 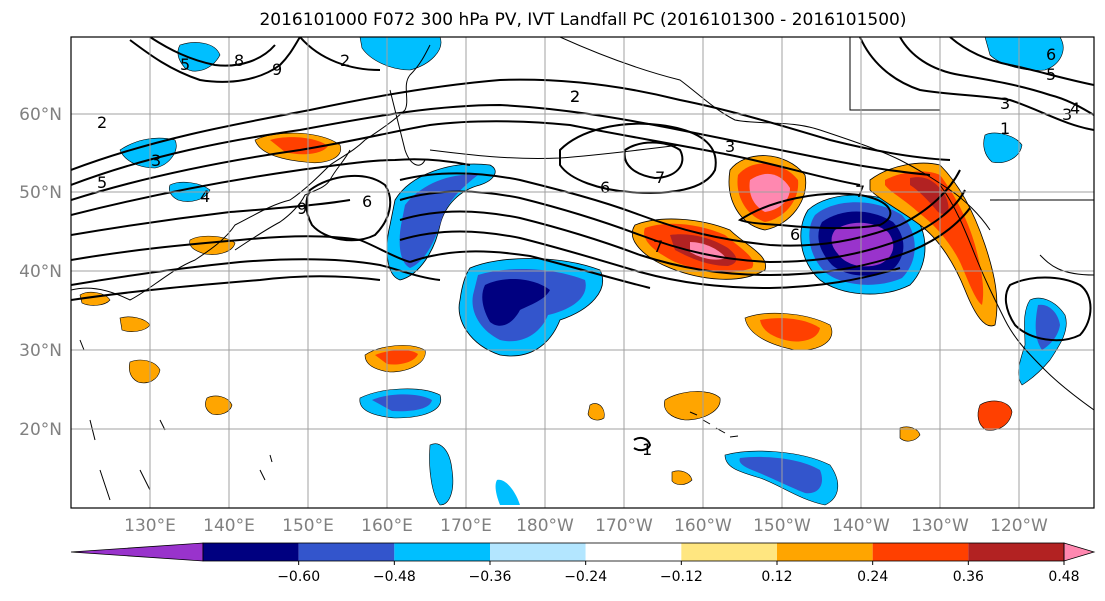 What do you see at coordinates (239, 60) in the screenshot?
I see `contour-label: 8` at bounding box center [239, 60].